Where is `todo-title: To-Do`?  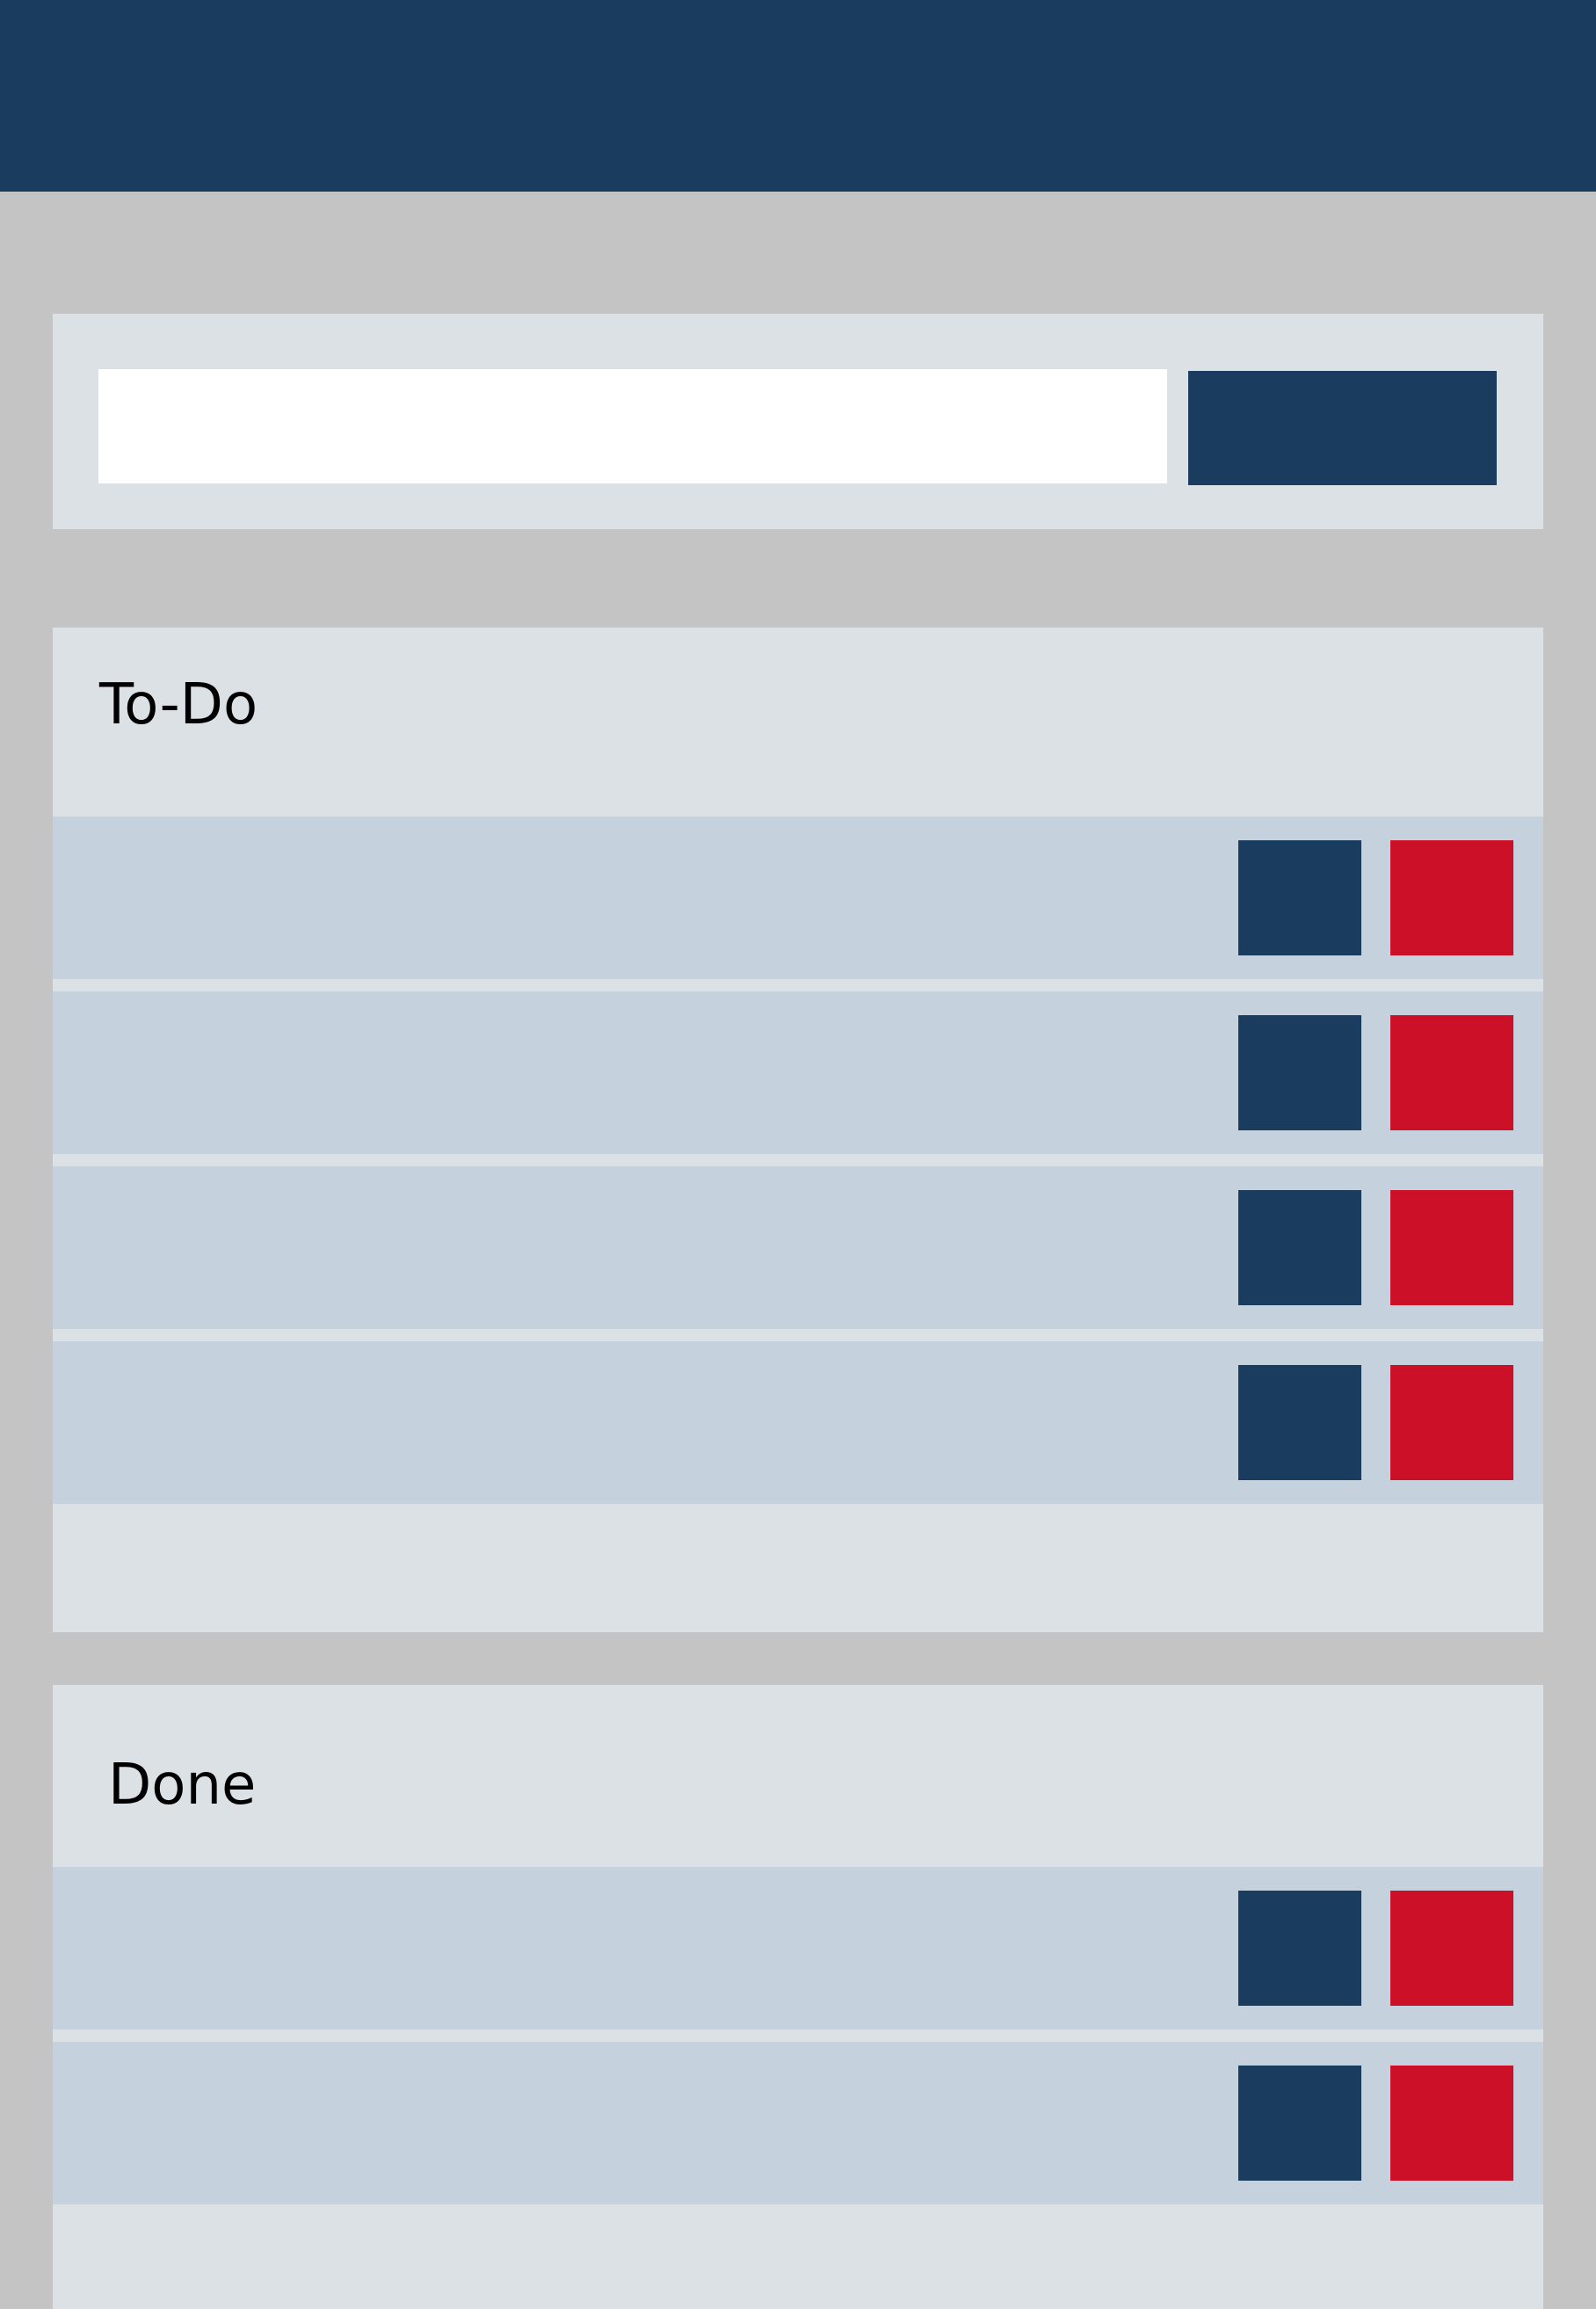 todo-title: To-Do is located at coordinates (178, 705).